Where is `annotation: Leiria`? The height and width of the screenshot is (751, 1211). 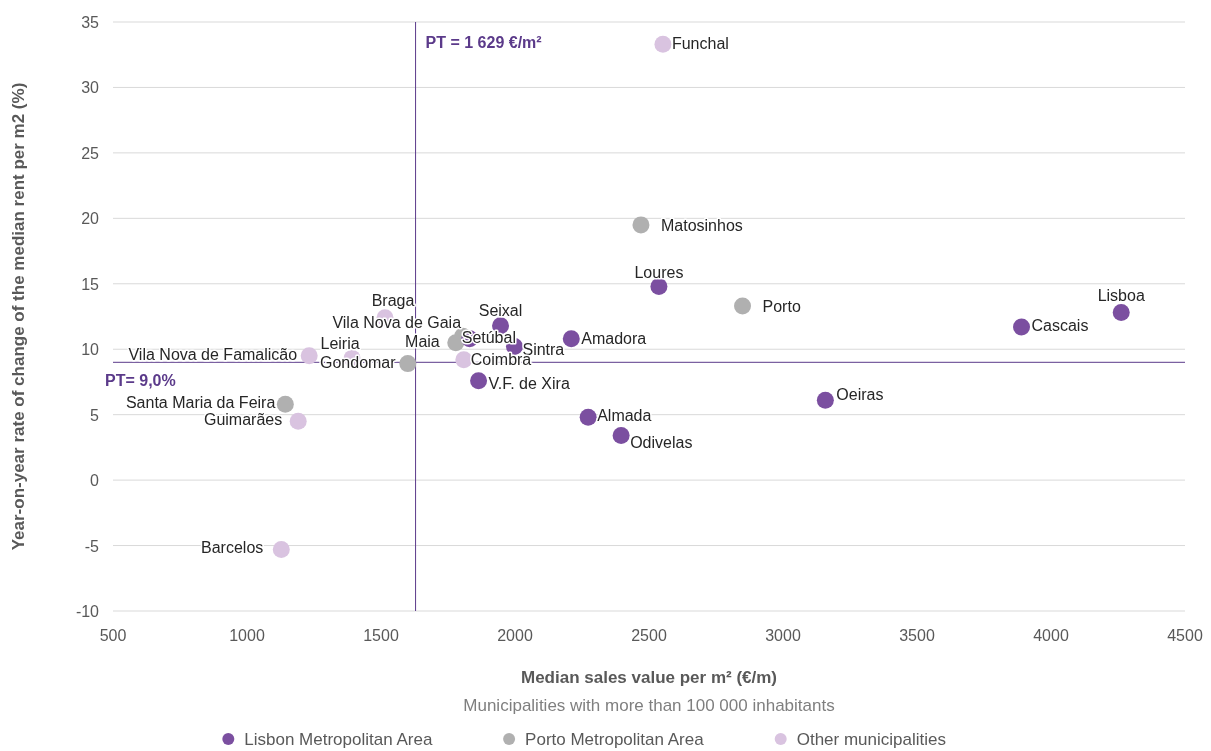
annotation: Leiria is located at coordinates (340, 344).